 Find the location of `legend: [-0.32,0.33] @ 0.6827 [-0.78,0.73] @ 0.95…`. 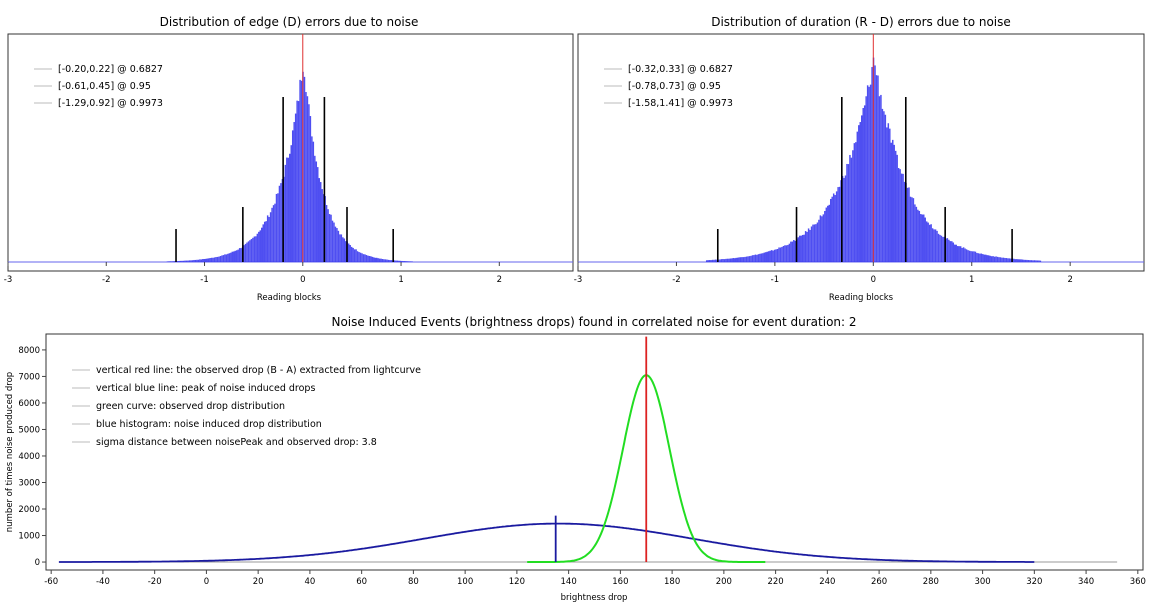

legend: [-0.32,0.33] @ 0.6827 [-0.78,0.73] @ 0.95… is located at coordinates (668, 86).